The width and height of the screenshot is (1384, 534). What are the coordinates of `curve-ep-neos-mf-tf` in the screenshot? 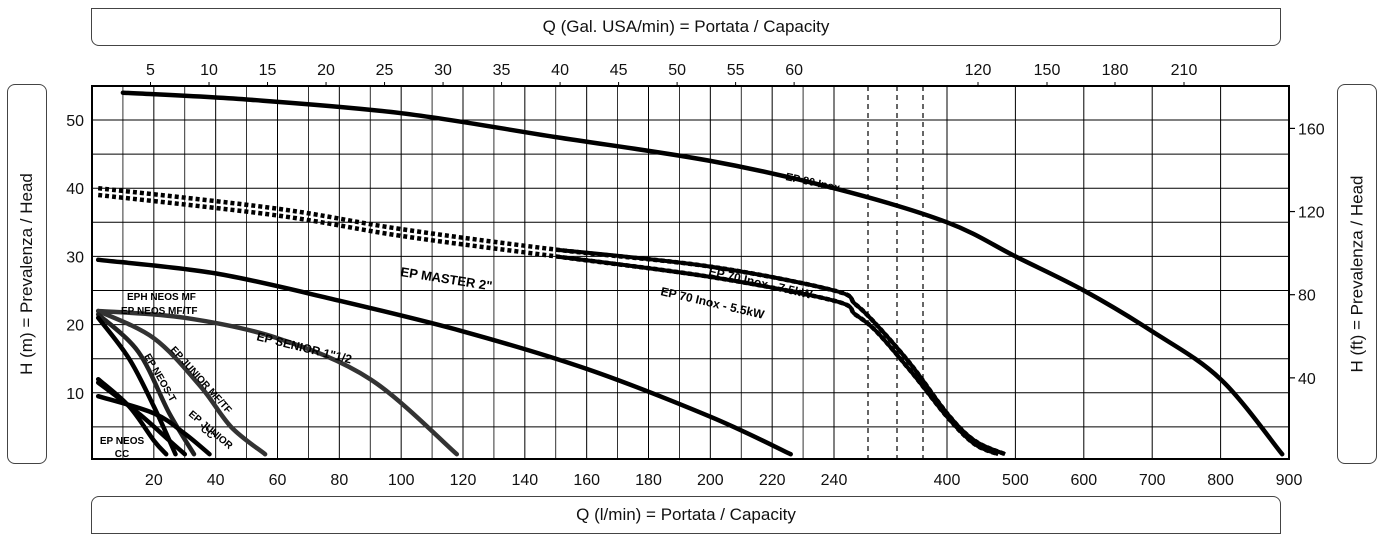 It's located at (146, 384).